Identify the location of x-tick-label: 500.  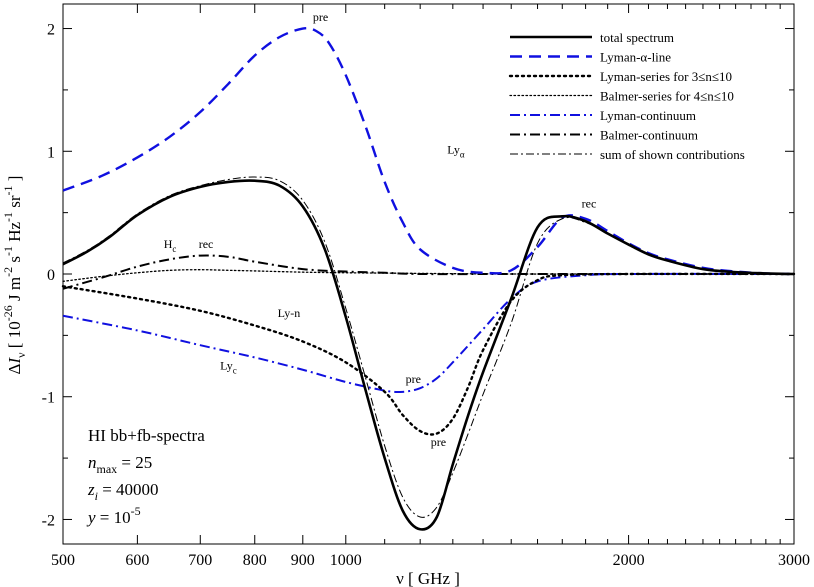
(63, 560).